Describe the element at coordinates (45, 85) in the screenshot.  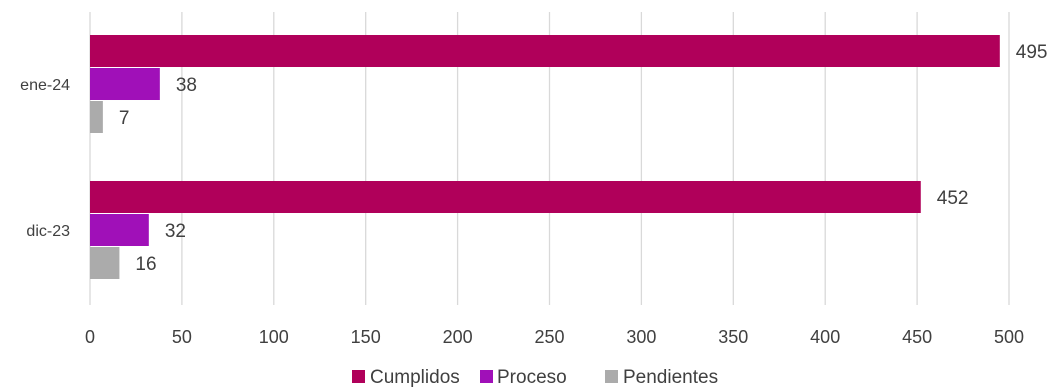
I see `y-category-label: ene-24` at that location.